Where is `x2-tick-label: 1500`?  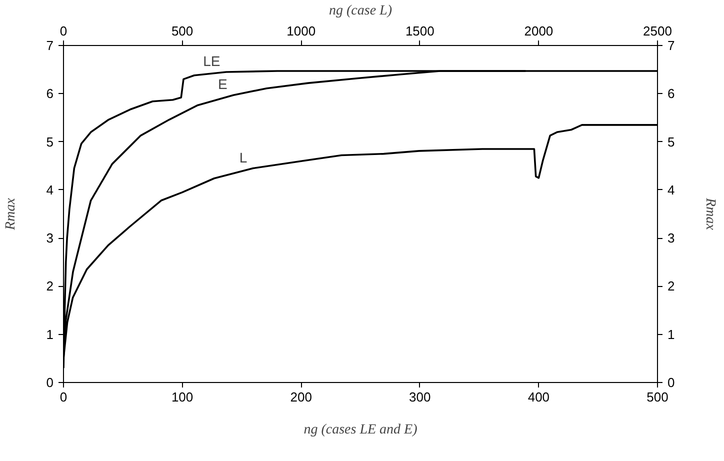
x2-tick-label: 1500 is located at coordinates (419, 31).